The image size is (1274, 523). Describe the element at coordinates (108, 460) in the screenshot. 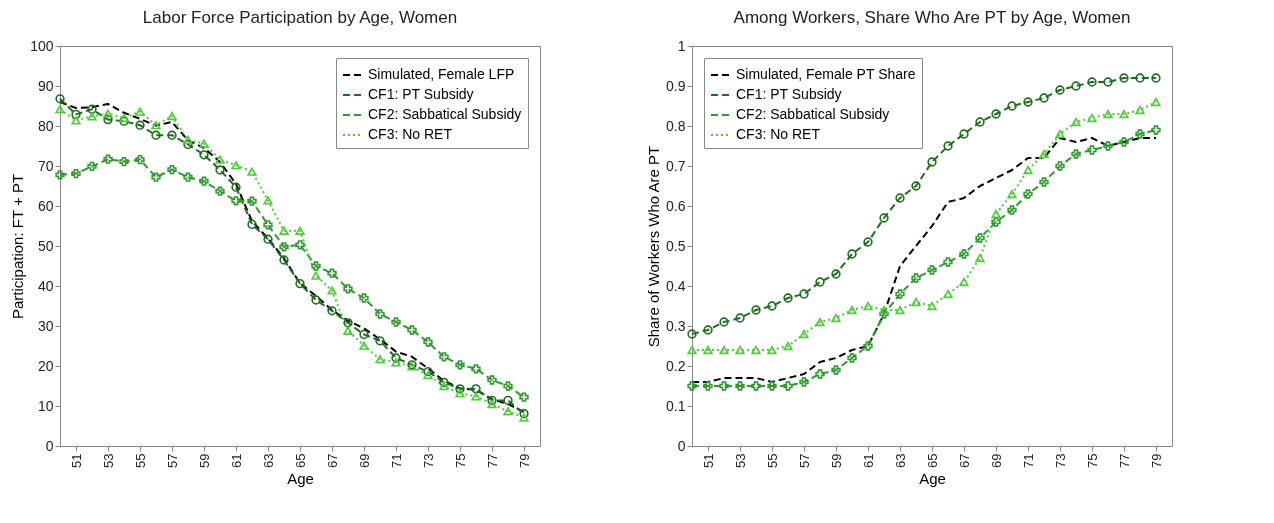

I see `x-tick-label: 53` at that location.